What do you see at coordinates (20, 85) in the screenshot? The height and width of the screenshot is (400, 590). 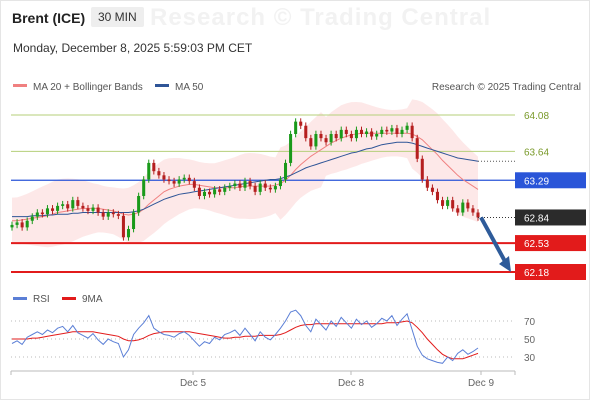 I see `ma20-legend-swatch` at bounding box center [20, 85].